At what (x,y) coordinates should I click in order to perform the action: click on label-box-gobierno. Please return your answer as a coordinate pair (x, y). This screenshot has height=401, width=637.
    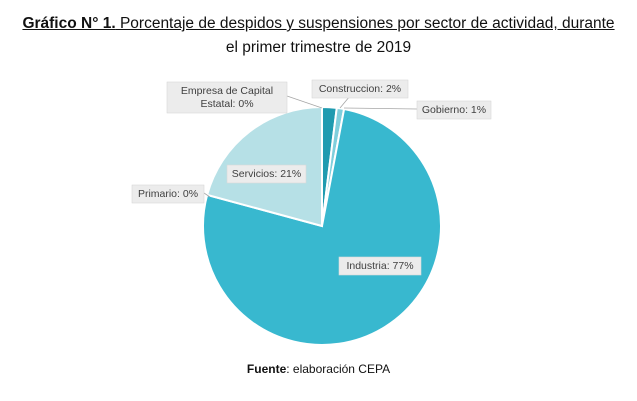
    Looking at the image, I should click on (454, 110).